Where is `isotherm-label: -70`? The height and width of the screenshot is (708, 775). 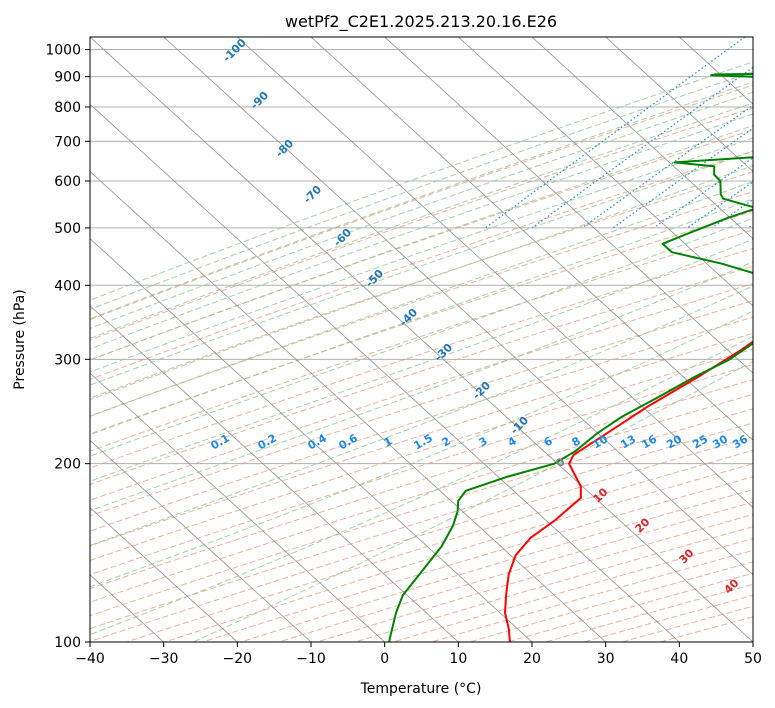
isotherm-label: -70 is located at coordinates (312, 194).